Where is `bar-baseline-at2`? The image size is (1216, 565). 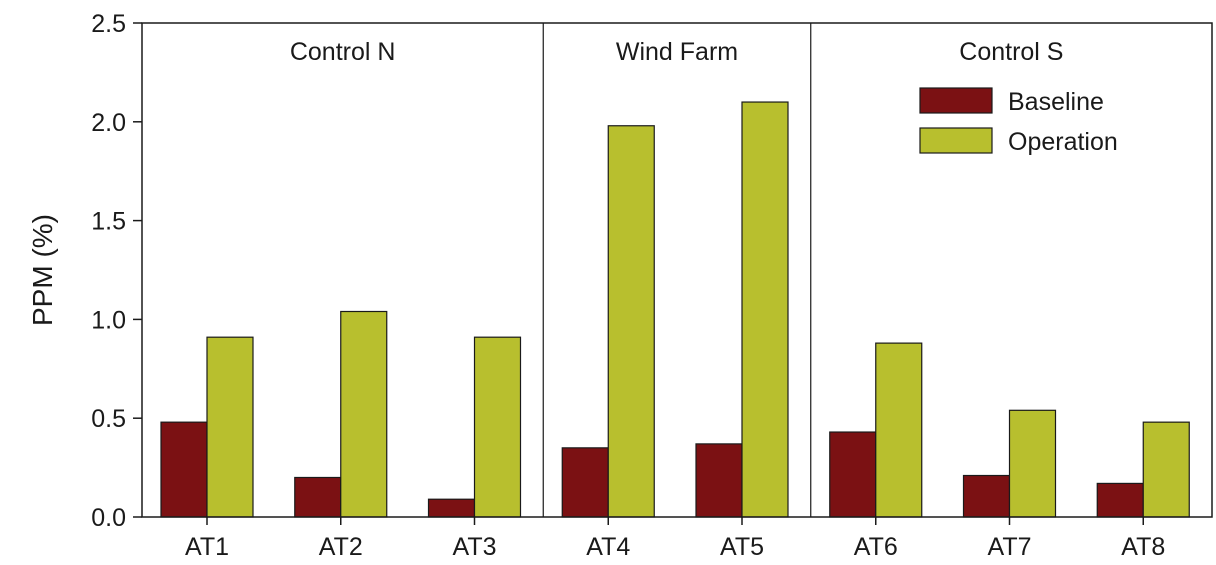
bar-baseline-at2 is located at coordinates (318, 497).